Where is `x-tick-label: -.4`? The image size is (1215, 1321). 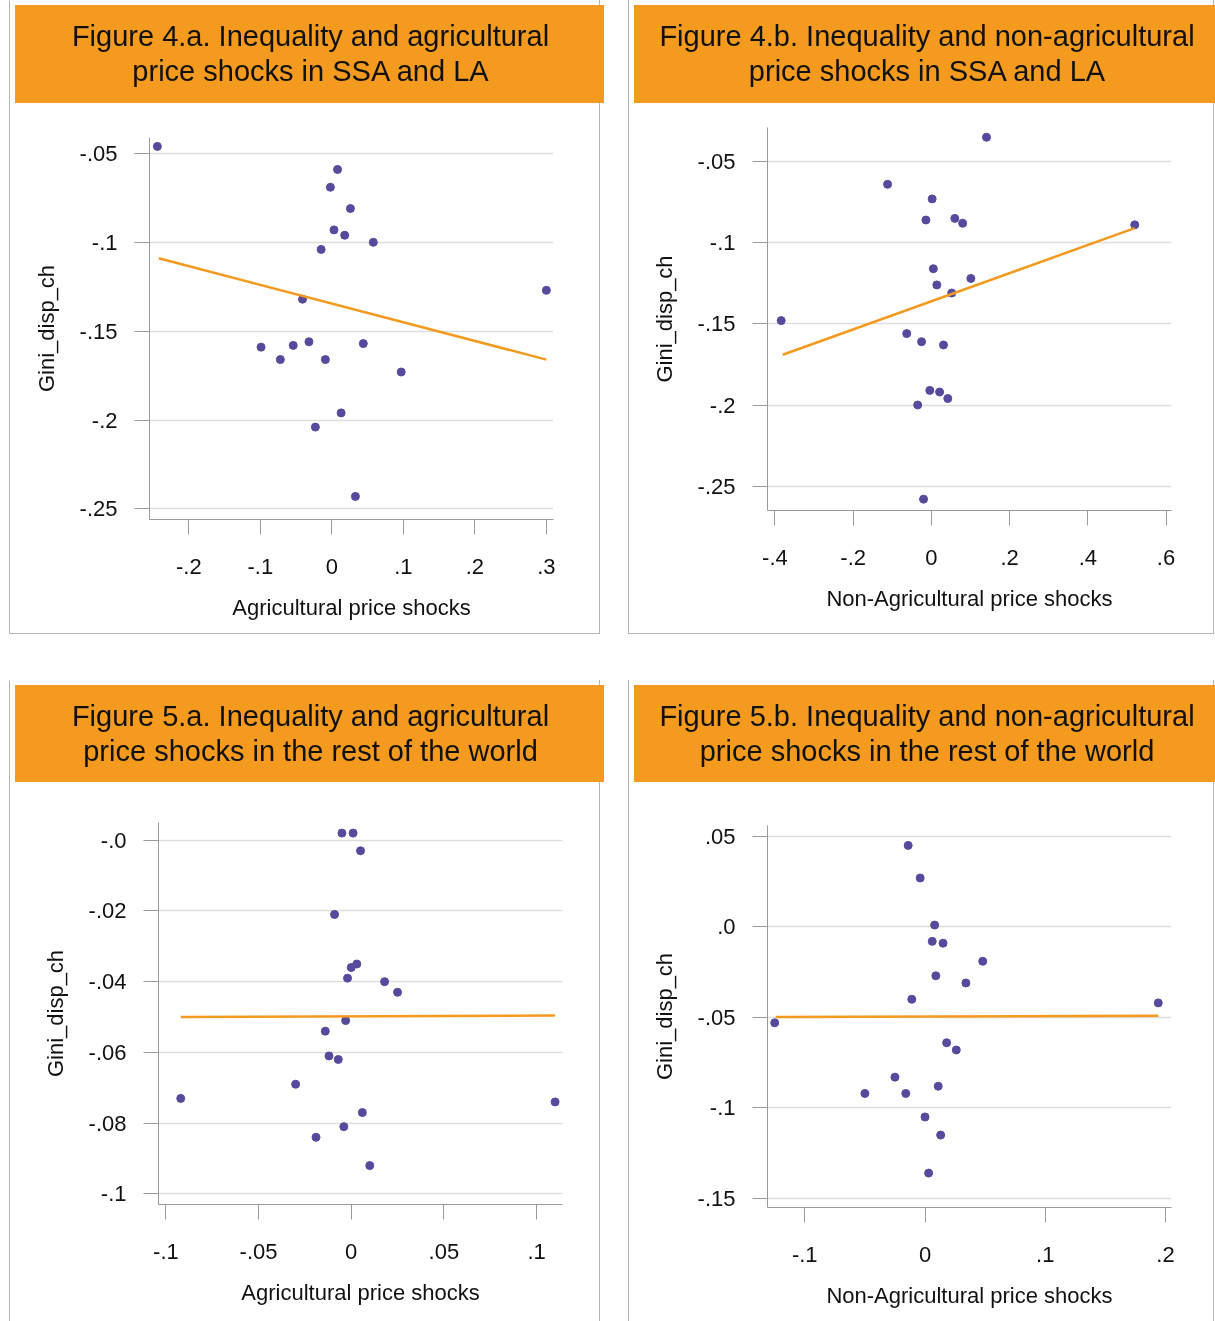 x-tick-label: -.4 is located at coordinates (775, 557).